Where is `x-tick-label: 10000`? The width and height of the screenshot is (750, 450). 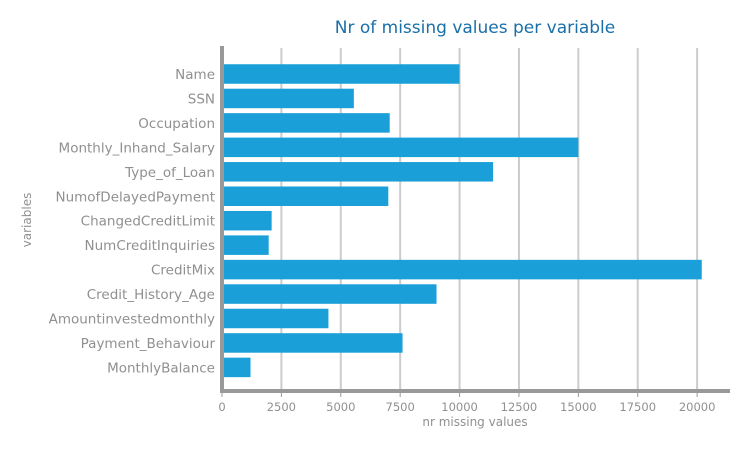
x-tick-label: 10000 is located at coordinates (459, 407).